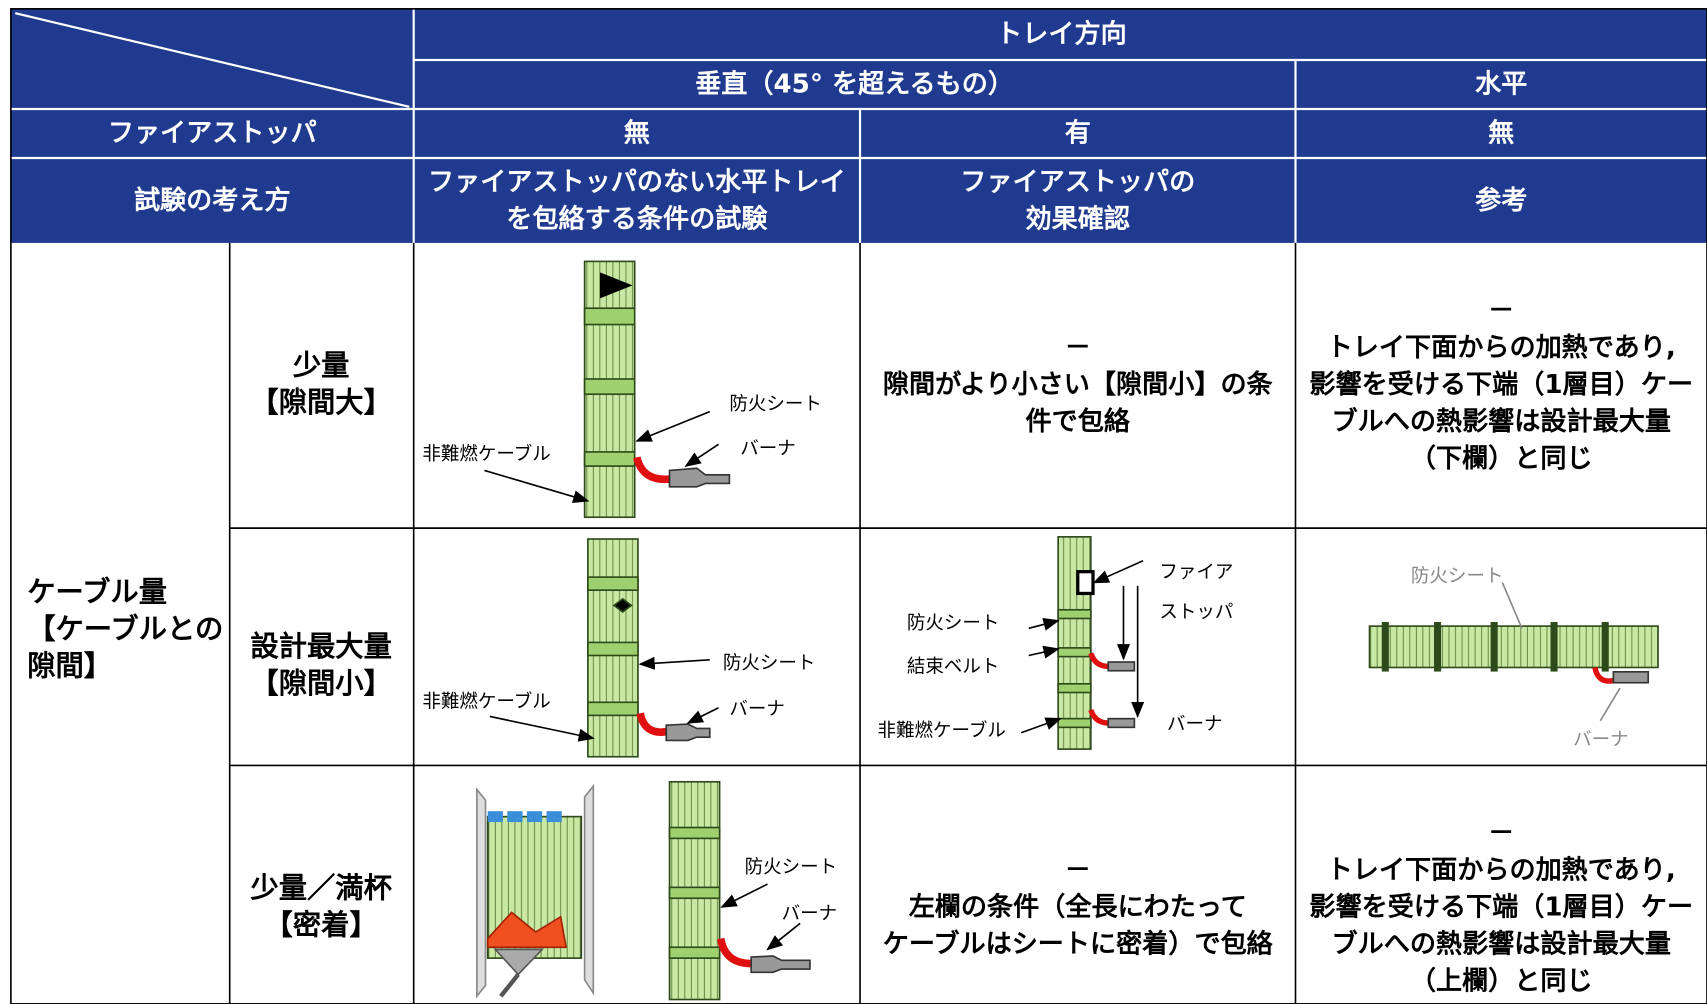  I want to click on header-text: 水平, so click(1501, 85).